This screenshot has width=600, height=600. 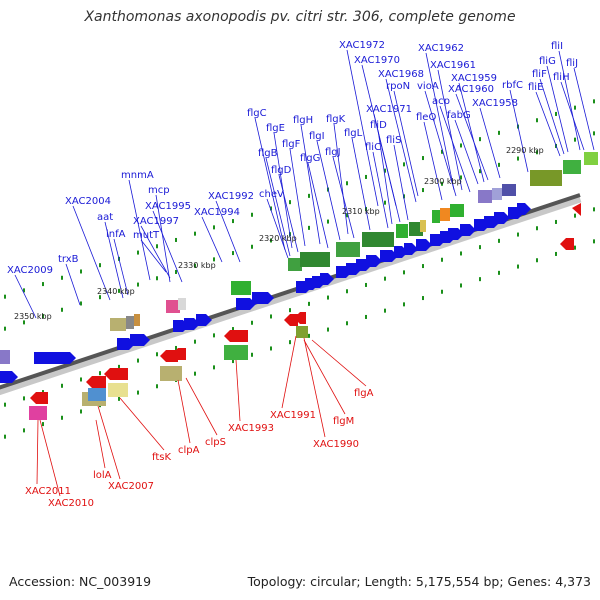 I want to click on gene-label-reverse: clpS, so click(x=215, y=442).